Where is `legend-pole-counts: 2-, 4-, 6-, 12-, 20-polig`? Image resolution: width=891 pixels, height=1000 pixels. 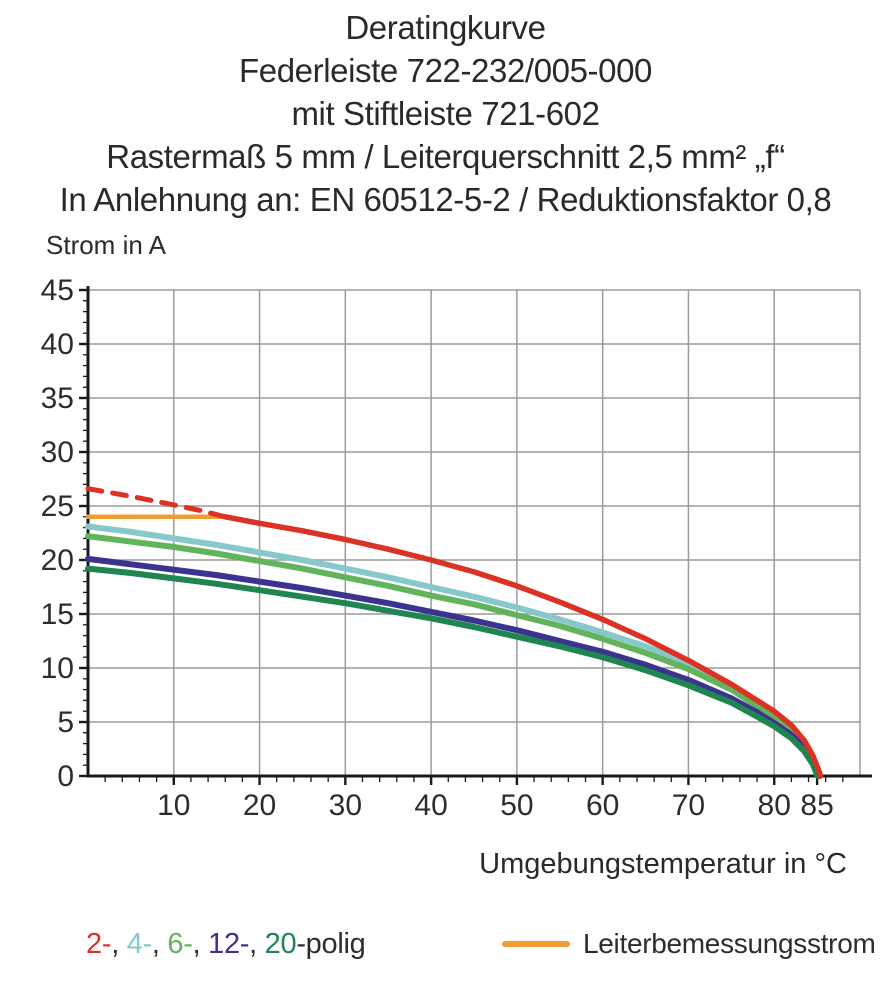
legend-pole-counts: 2-, 4-, 6-, 12-, 20-polig is located at coordinates (226, 944).